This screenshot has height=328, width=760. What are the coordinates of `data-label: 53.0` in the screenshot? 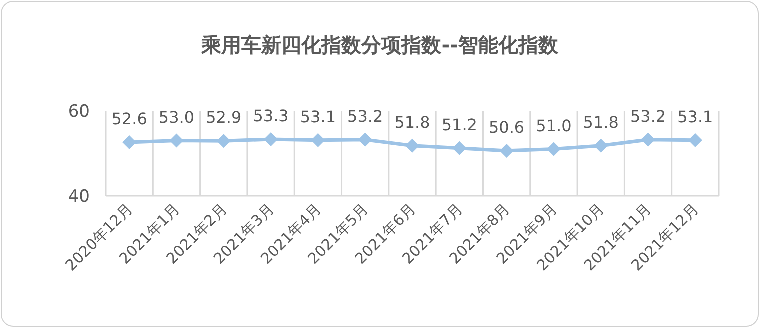 It's located at (176, 117).